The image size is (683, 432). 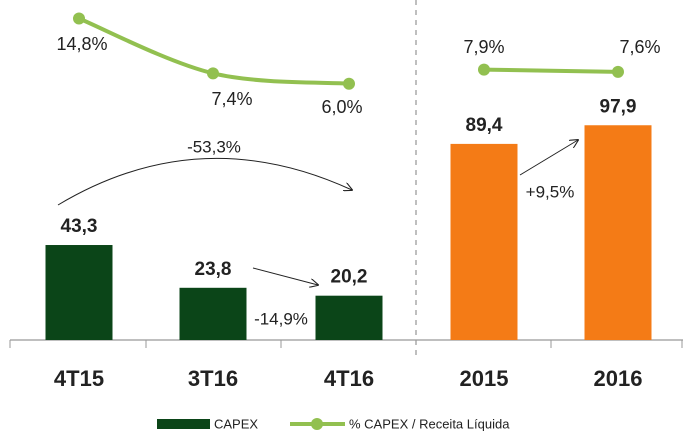 What do you see at coordinates (236, 423) in the screenshot?
I see `legend-label: CAPEX` at bounding box center [236, 423].